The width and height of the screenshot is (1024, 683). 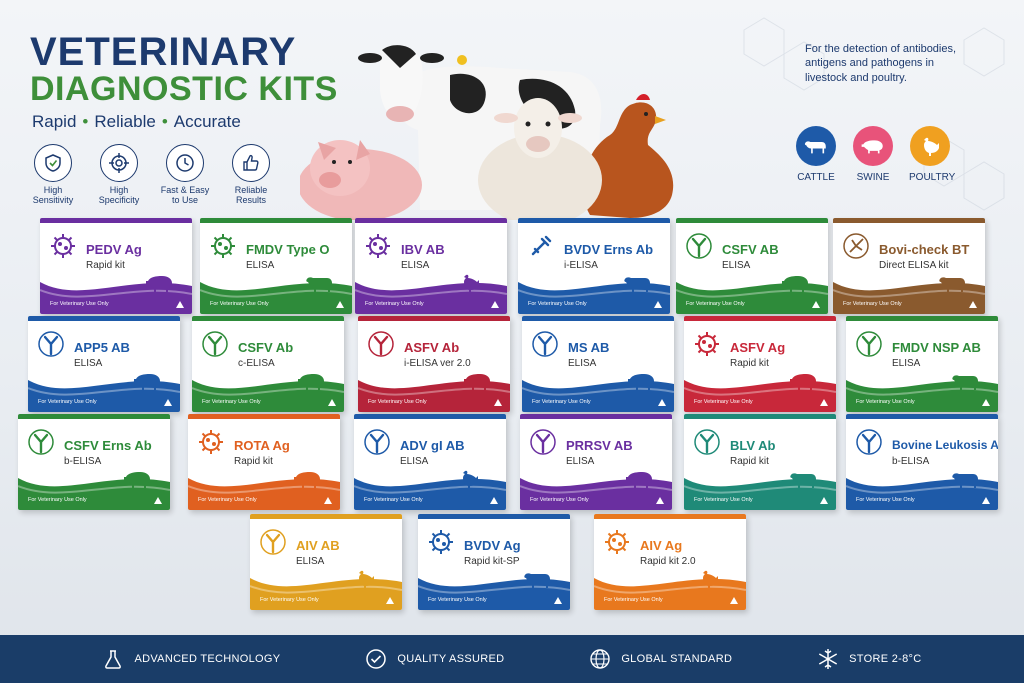 I want to click on kit-name: CSFV AB, so click(x=750, y=249).